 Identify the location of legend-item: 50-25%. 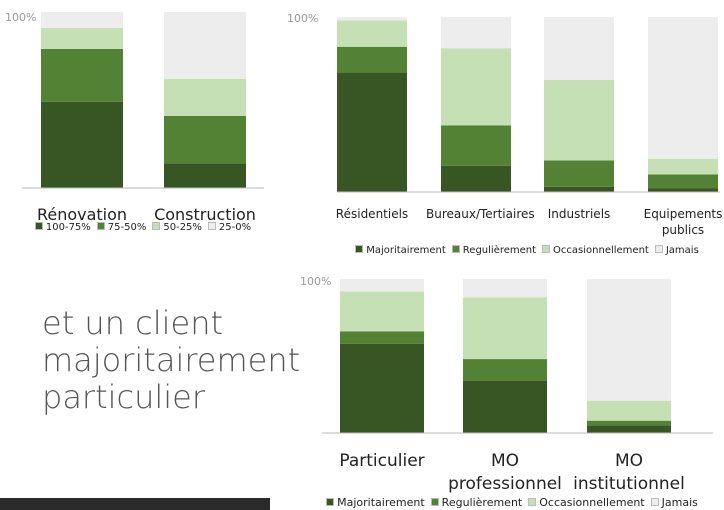
(177, 227).